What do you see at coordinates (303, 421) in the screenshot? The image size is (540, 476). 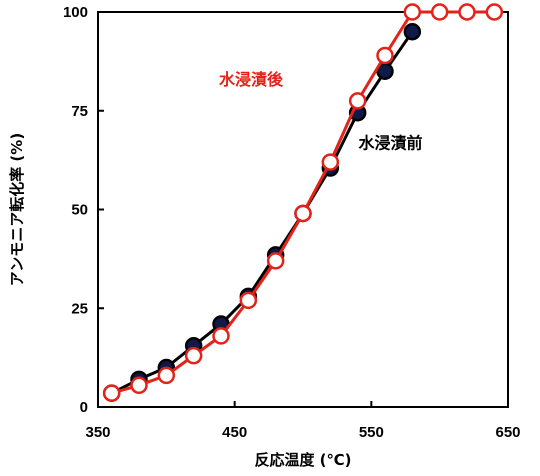 I see `x-axis: 350 450 550 650` at bounding box center [303, 421].